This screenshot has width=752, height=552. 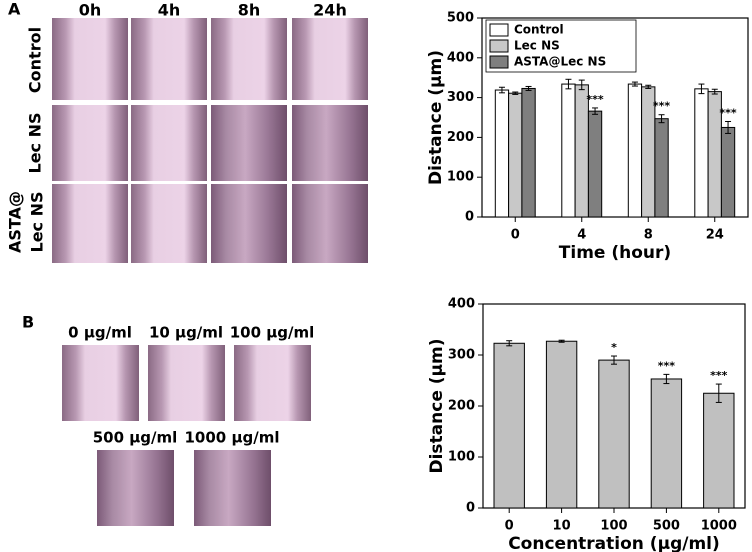 I want to click on panel-label: A, so click(x=14, y=9).